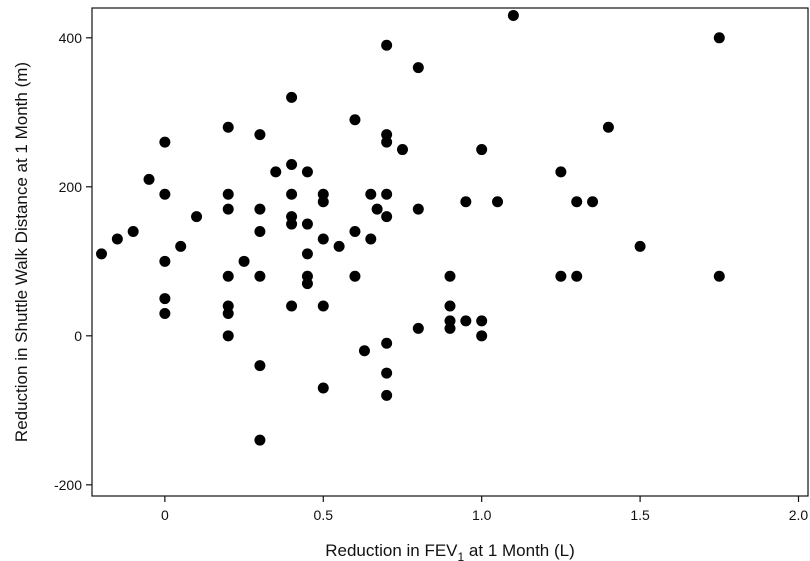  Describe the element at coordinates (640, 515) in the screenshot. I see `x-tick-label: 1.5` at that location.